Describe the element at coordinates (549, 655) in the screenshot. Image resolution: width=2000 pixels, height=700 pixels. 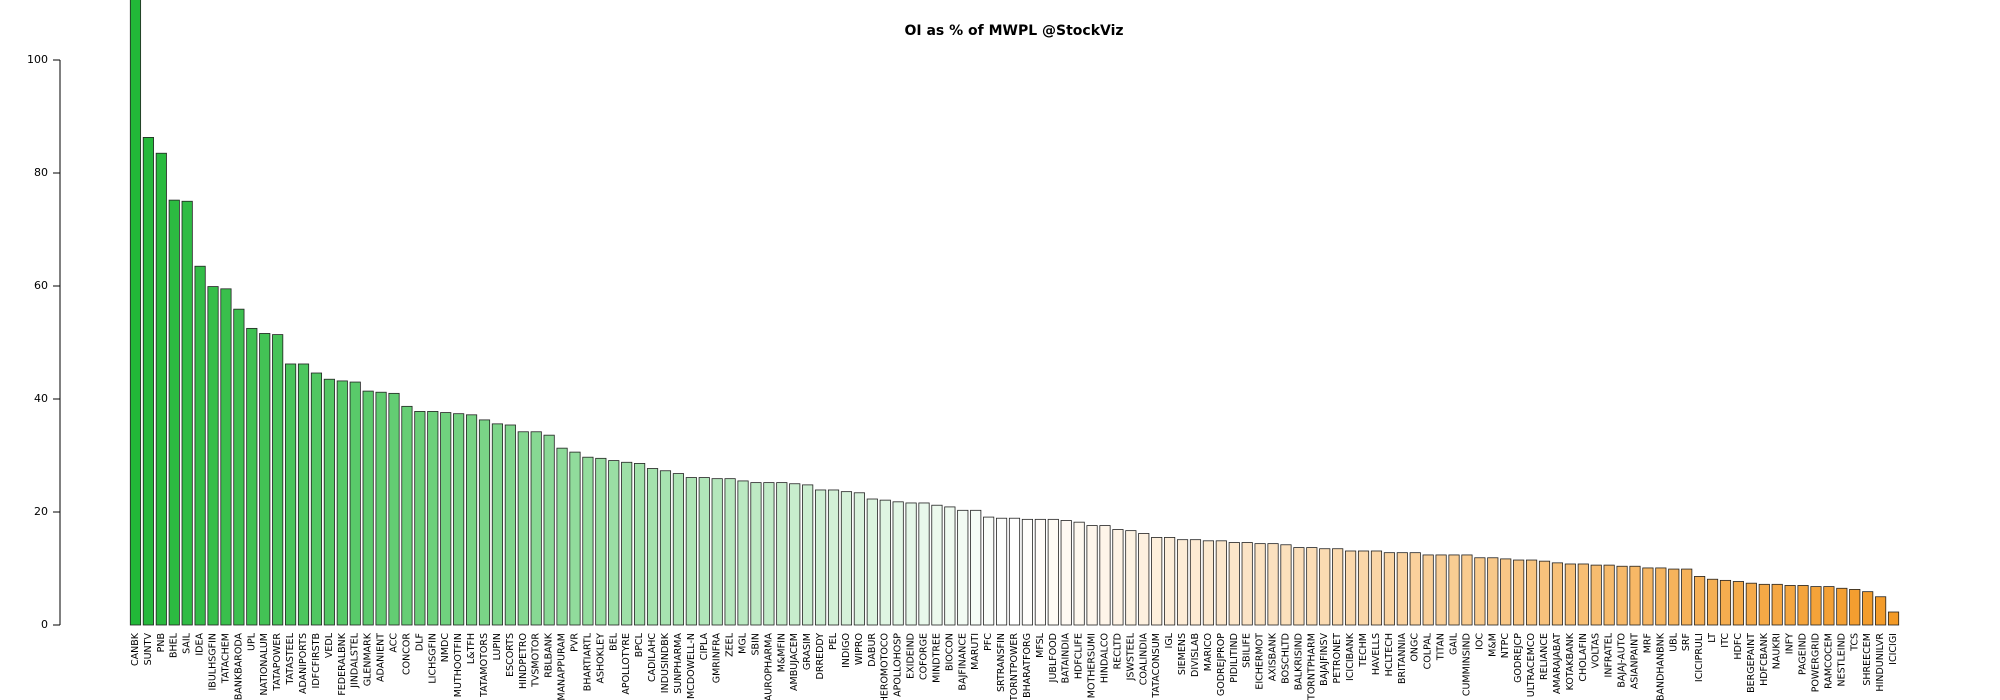
I see `x-tick-label: RBLBANK` at that location.